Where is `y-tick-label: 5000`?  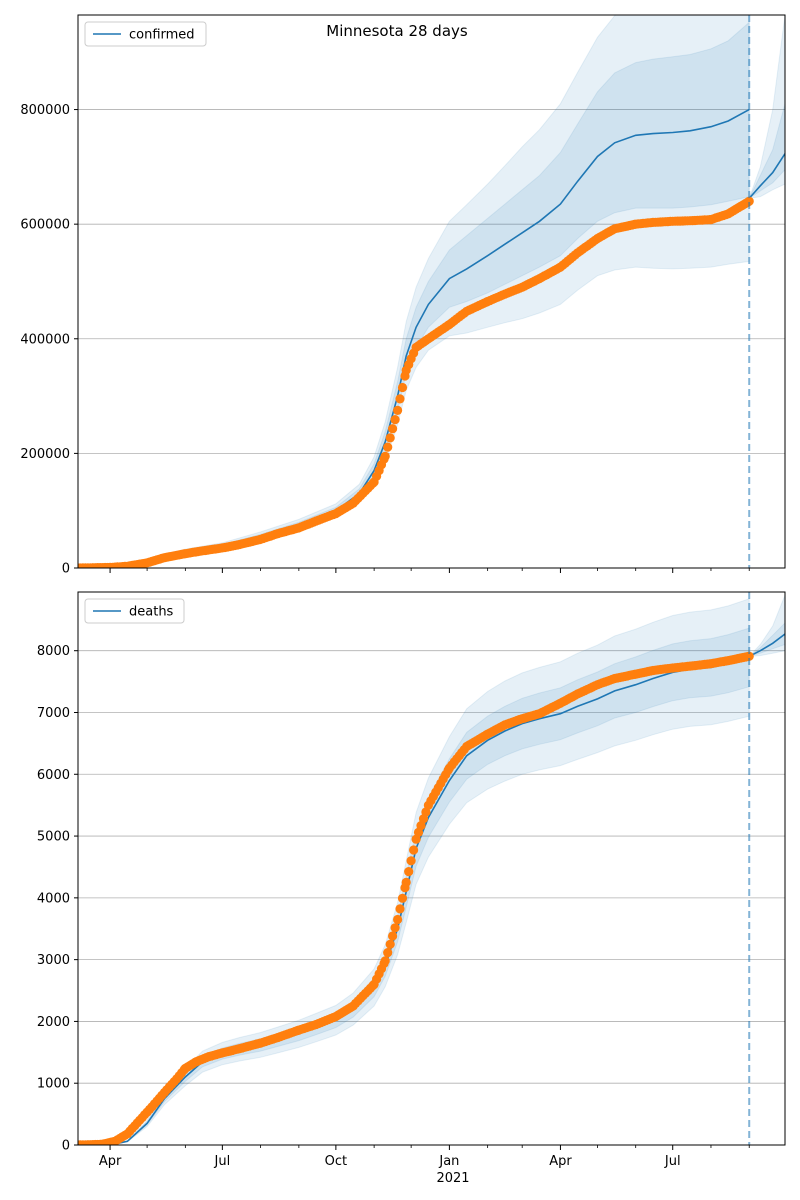
y-tick-label: 5000 is located at coordinates (53, 837).